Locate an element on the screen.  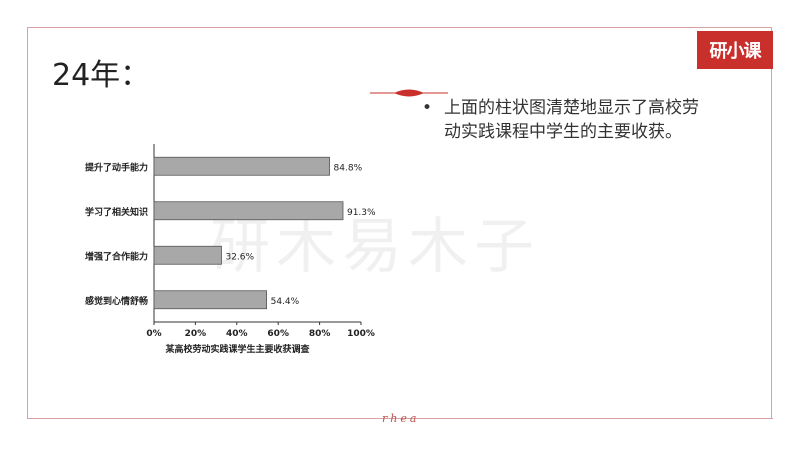
data-label: 84.8% is located at coordinates (348, 168).